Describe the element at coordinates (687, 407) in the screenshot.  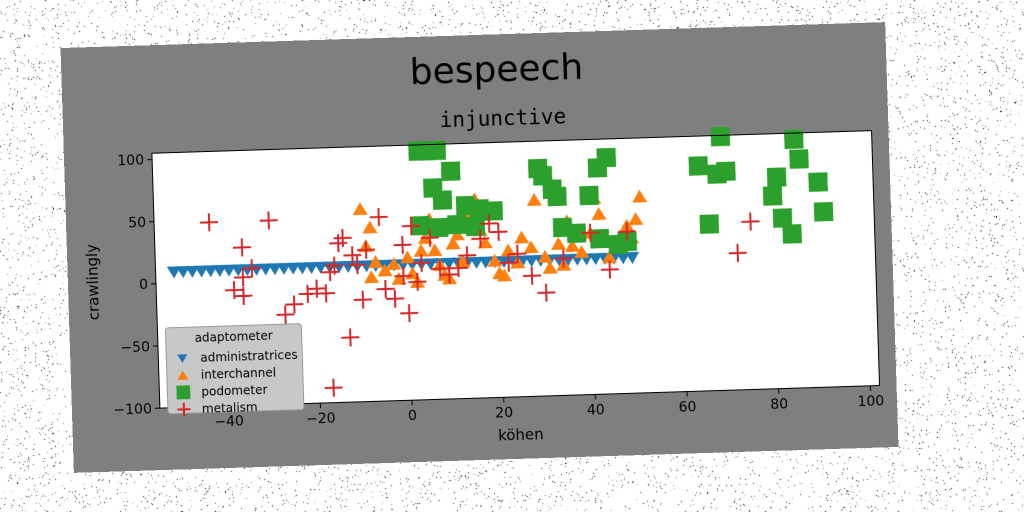
I see `x-tick-label: 60` at that location.